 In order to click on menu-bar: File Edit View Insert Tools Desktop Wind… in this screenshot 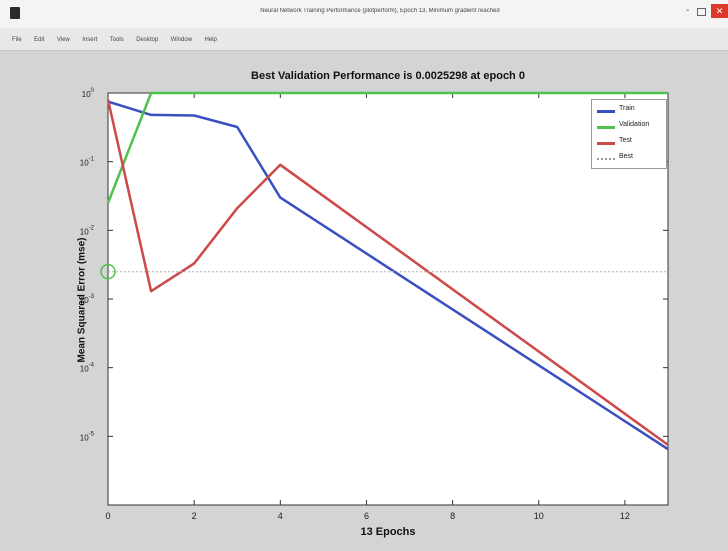, I will do `click(364, 39)`.